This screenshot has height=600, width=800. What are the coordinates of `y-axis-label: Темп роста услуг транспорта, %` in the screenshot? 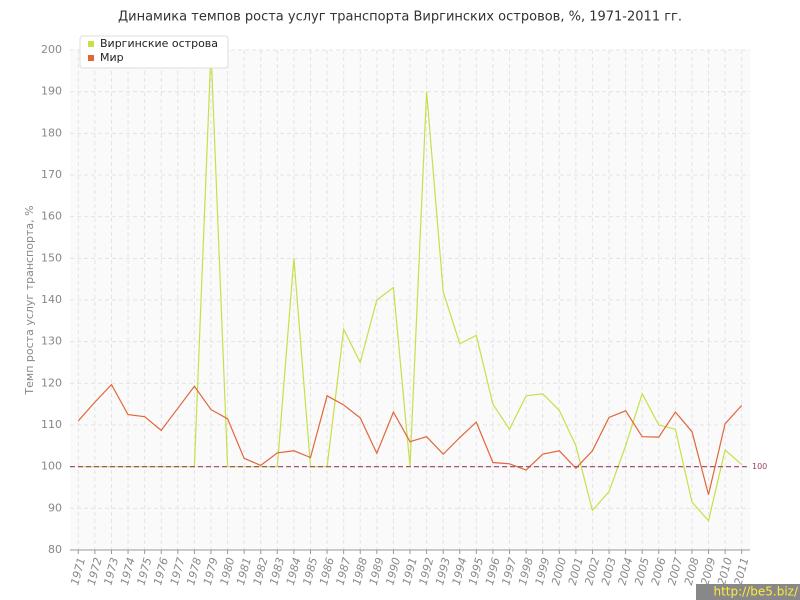 It's located at (29, 300).